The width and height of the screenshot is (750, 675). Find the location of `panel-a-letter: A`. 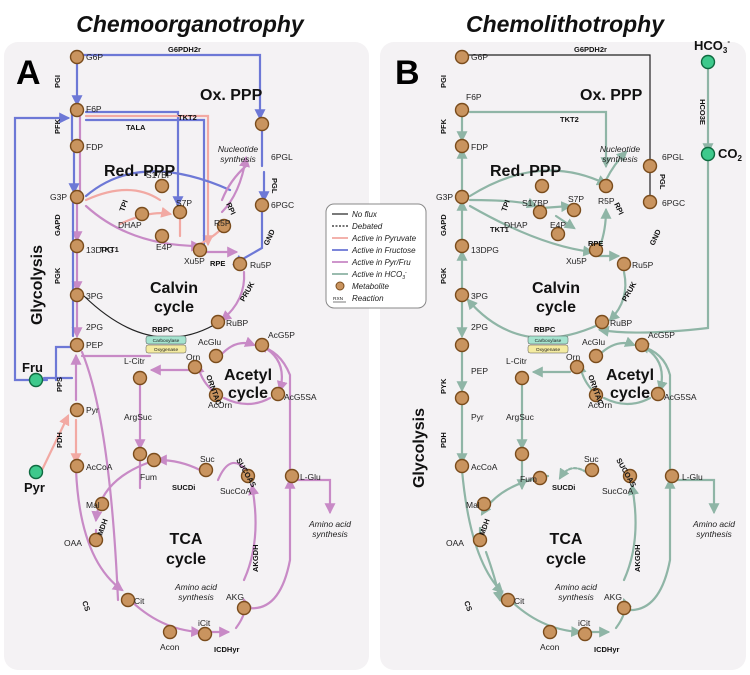

panel-a-letter: A is located at coordinates (28, 73).